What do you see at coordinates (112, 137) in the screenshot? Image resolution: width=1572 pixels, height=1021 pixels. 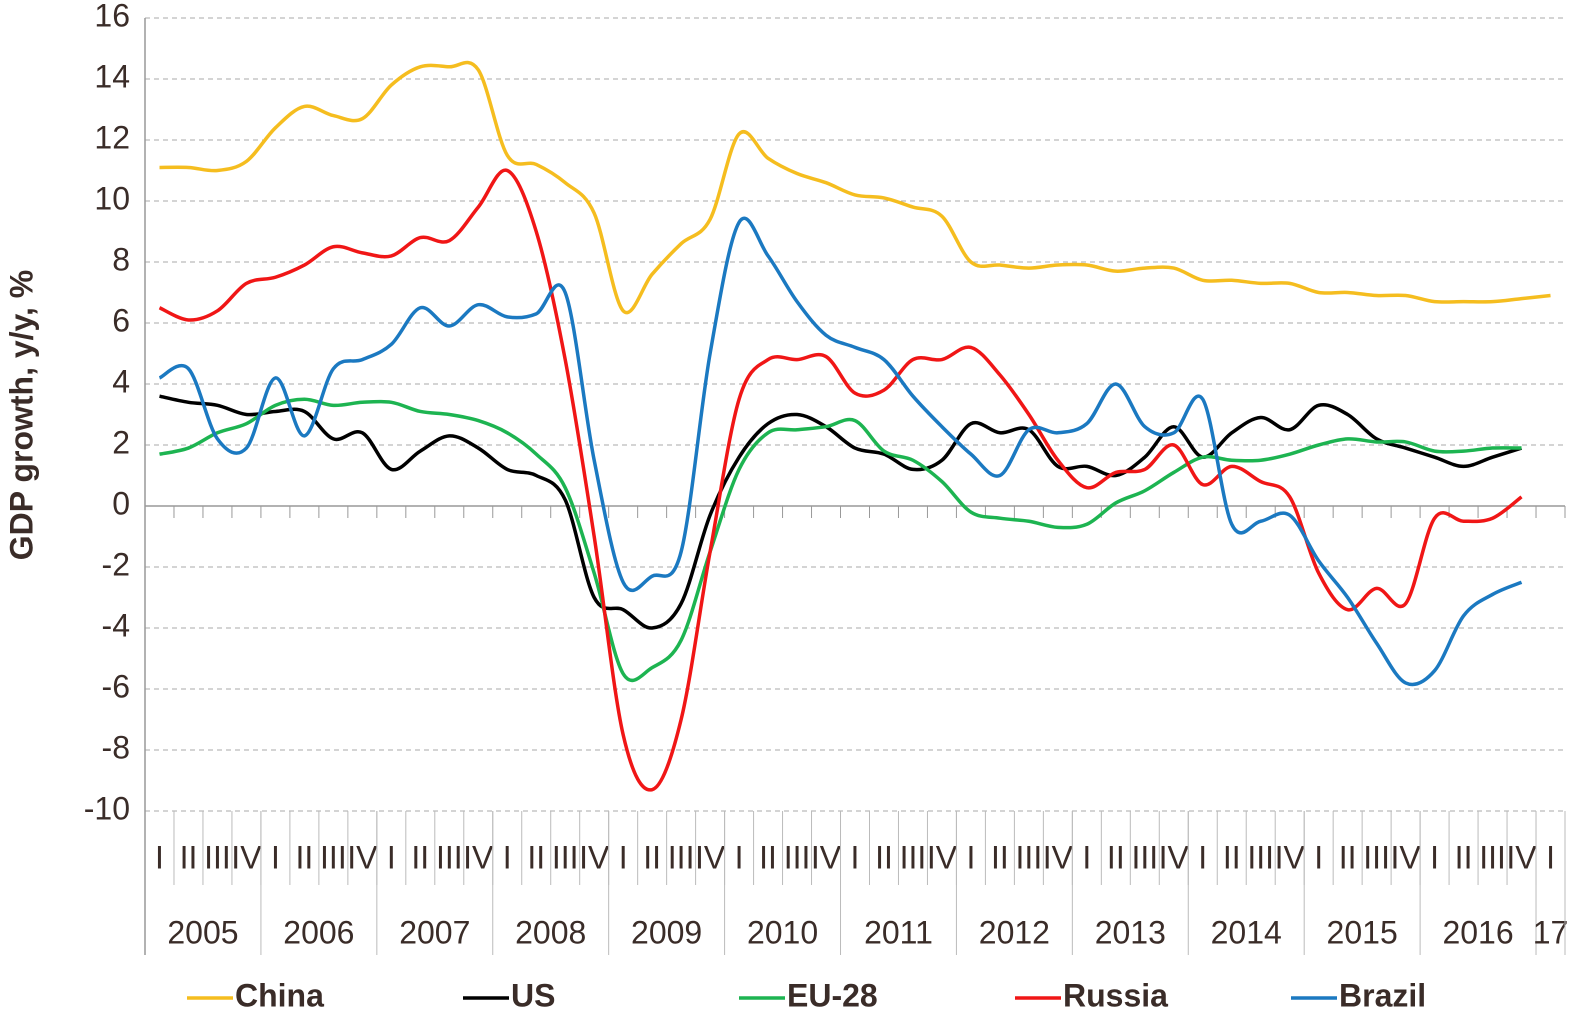 I see `y-tick-label: 12` at bounding box center [112, 137].